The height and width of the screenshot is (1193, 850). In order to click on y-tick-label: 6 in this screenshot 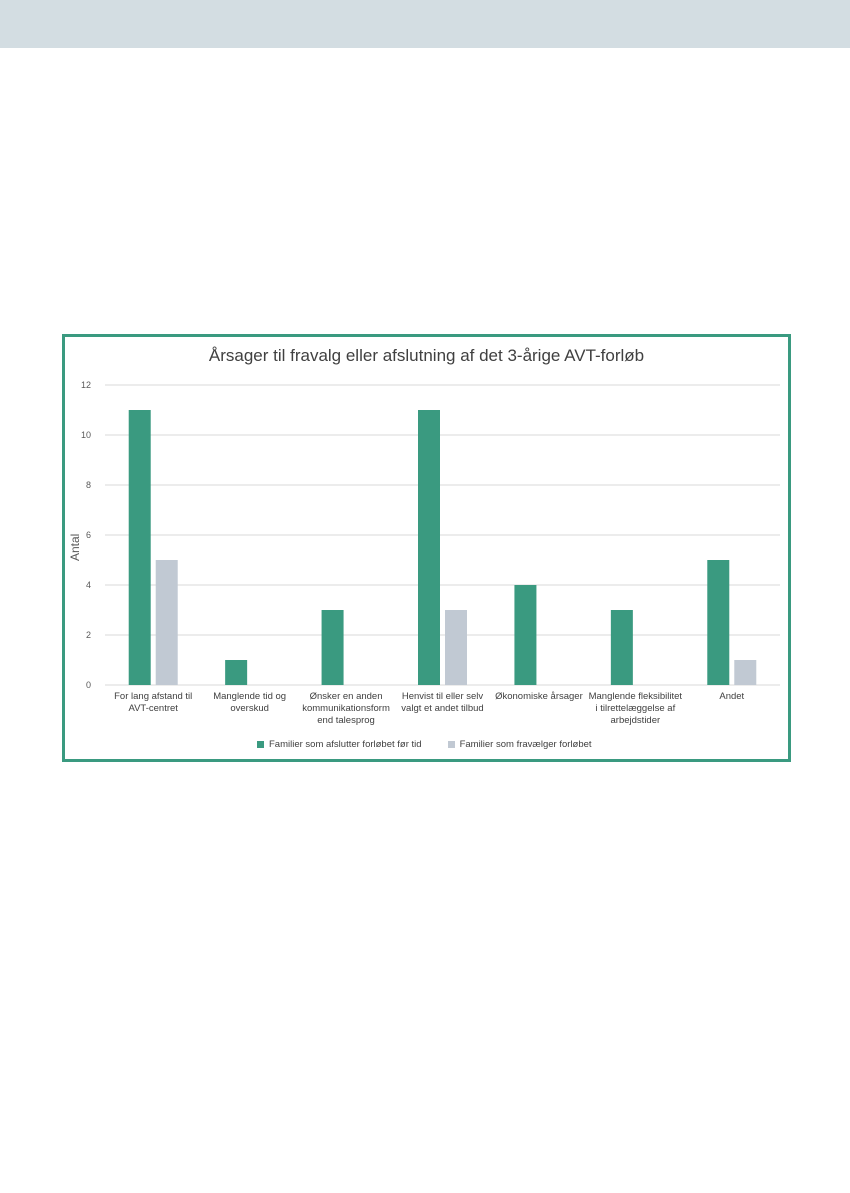, I will do `click(88, 535)`.